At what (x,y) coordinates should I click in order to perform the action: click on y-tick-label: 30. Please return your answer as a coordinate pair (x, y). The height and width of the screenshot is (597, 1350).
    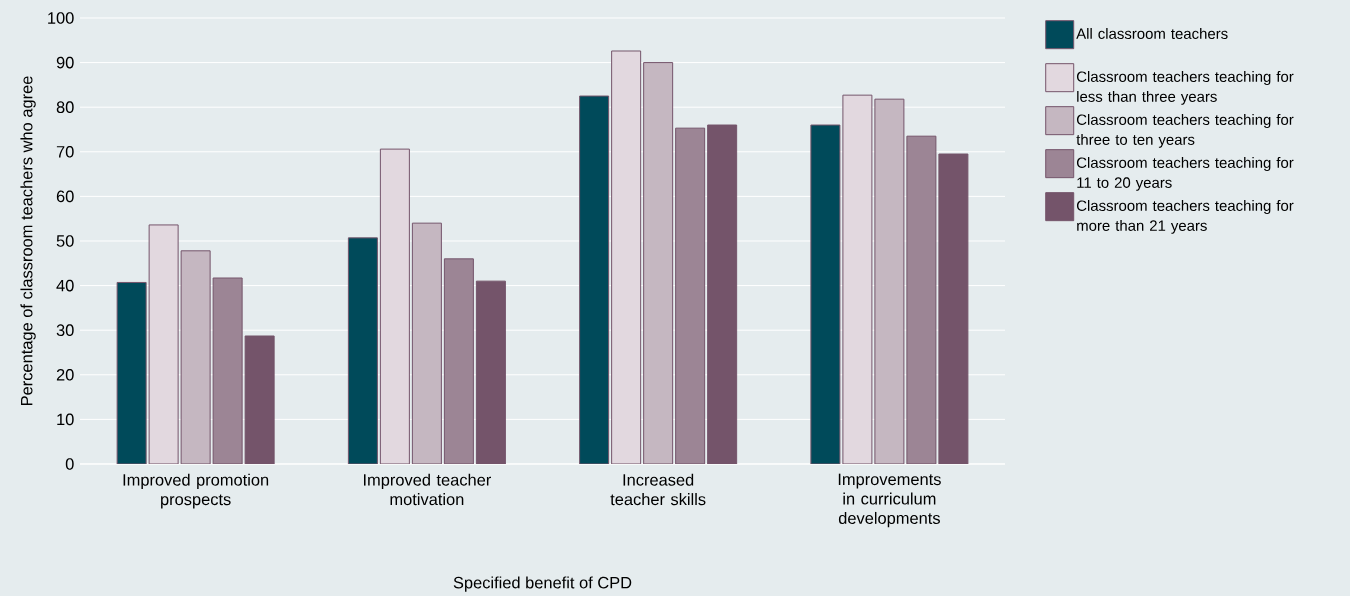
    Looking at the image, I should click on (65, 330).